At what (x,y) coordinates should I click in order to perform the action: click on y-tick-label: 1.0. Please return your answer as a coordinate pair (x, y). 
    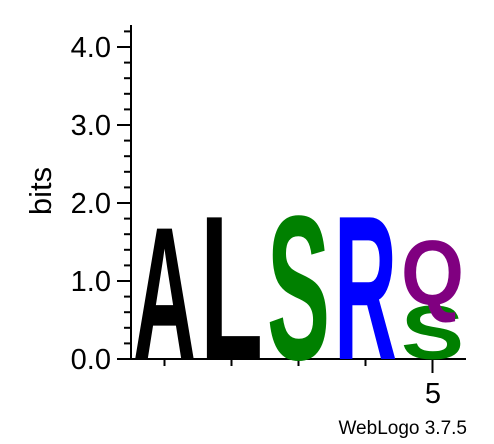
    Looking at the image, I should click on (91, 282).